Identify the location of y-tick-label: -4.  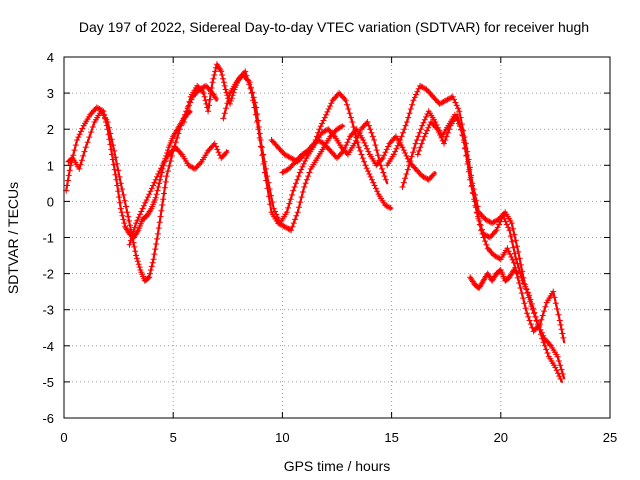
(48, 346).